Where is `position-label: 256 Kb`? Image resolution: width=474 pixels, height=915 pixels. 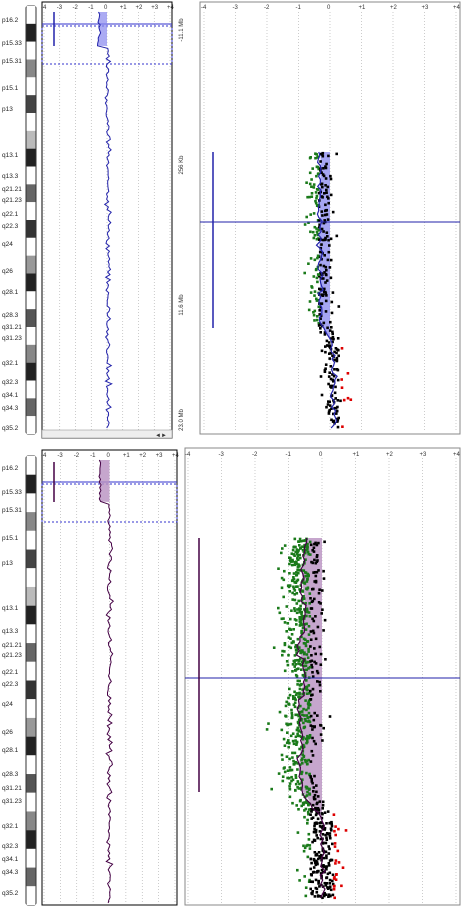 position-label: 256 Kb is located at coordinates (182, 165).